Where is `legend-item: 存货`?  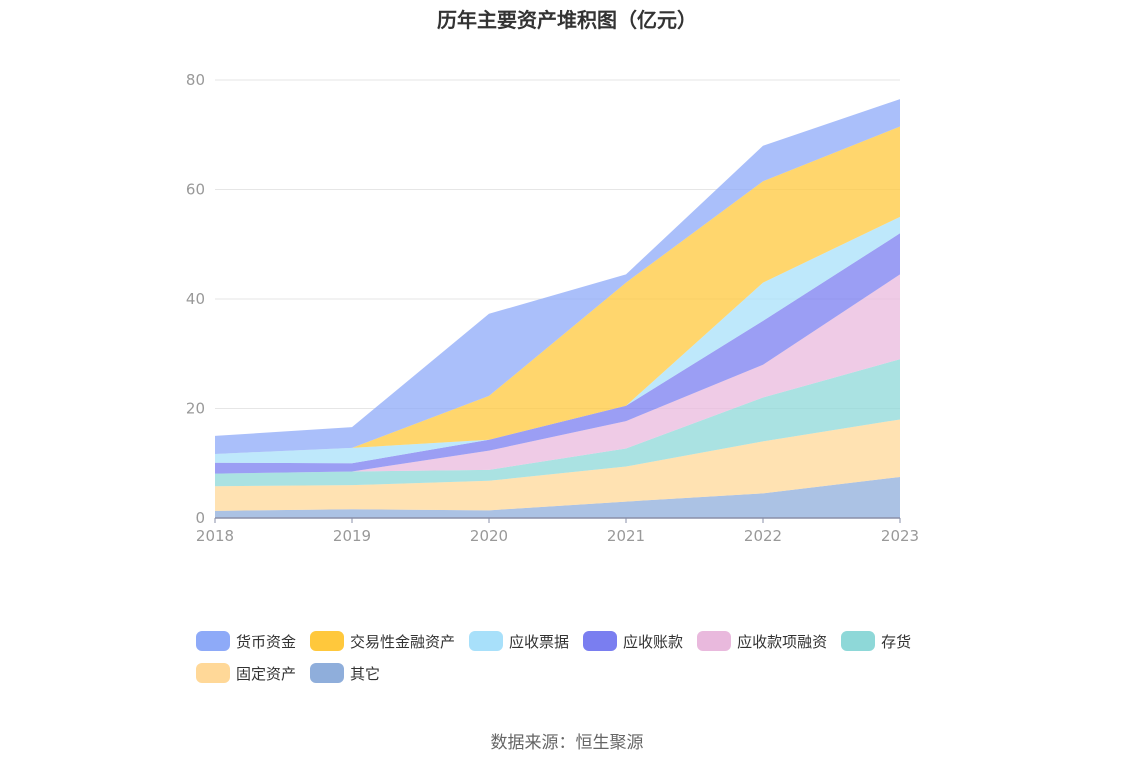 legend-item: 存货 is located at coordinates (876, 641).